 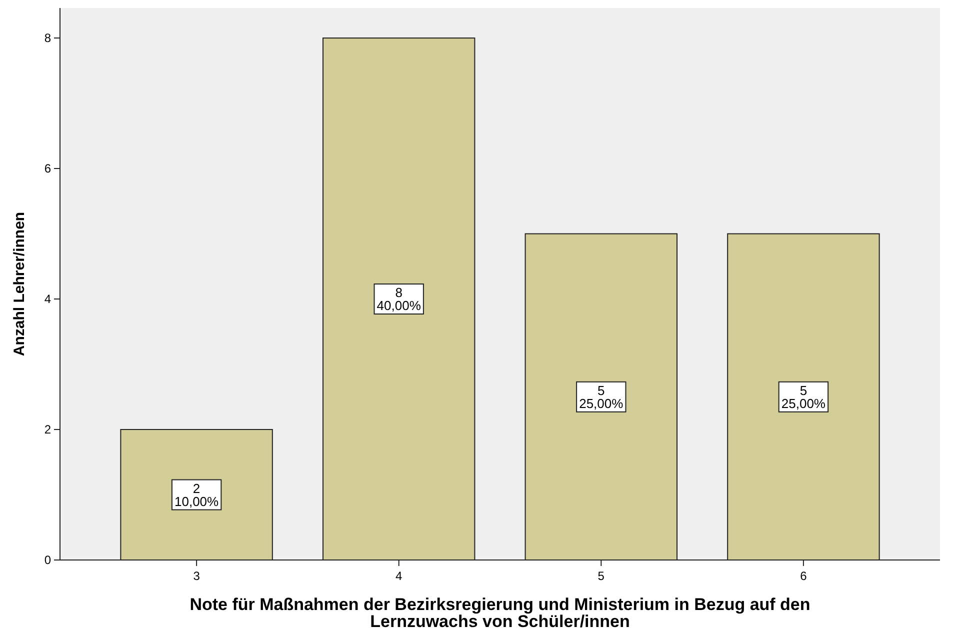 I want to click on data-label: 2 10,00%, so click(x=197, y=494).